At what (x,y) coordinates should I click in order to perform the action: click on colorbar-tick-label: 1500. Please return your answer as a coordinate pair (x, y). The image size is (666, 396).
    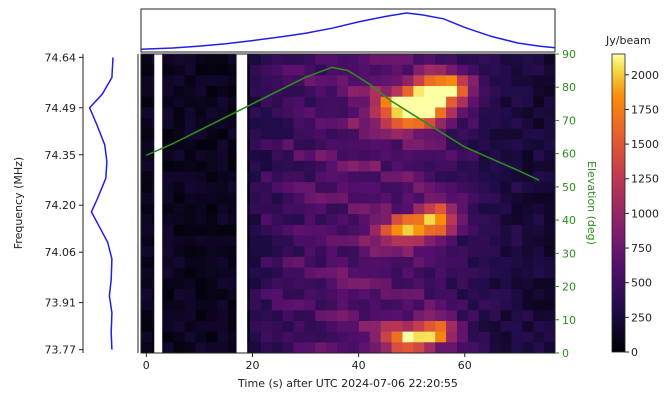
    Looking at the image, I should click on (645, 144).